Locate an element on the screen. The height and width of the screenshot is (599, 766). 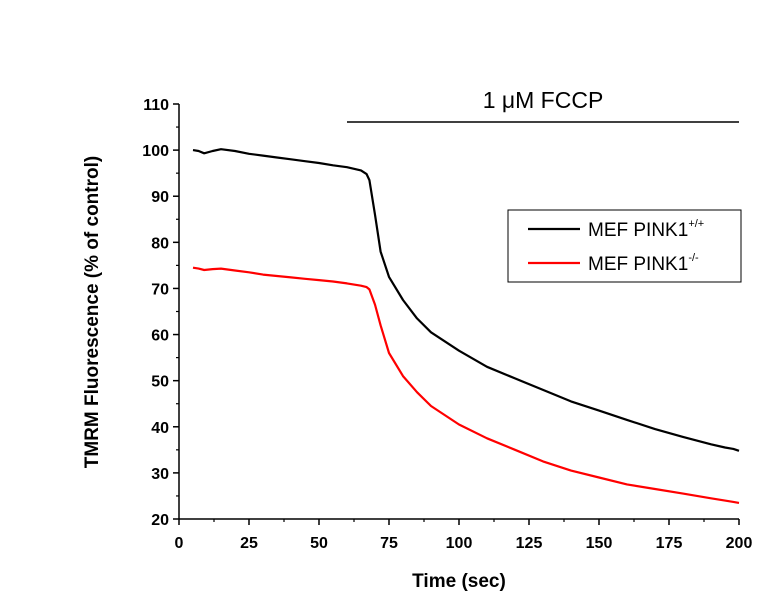
fccp-label: 1 μM FCCP is located at coordinates (543, 100).